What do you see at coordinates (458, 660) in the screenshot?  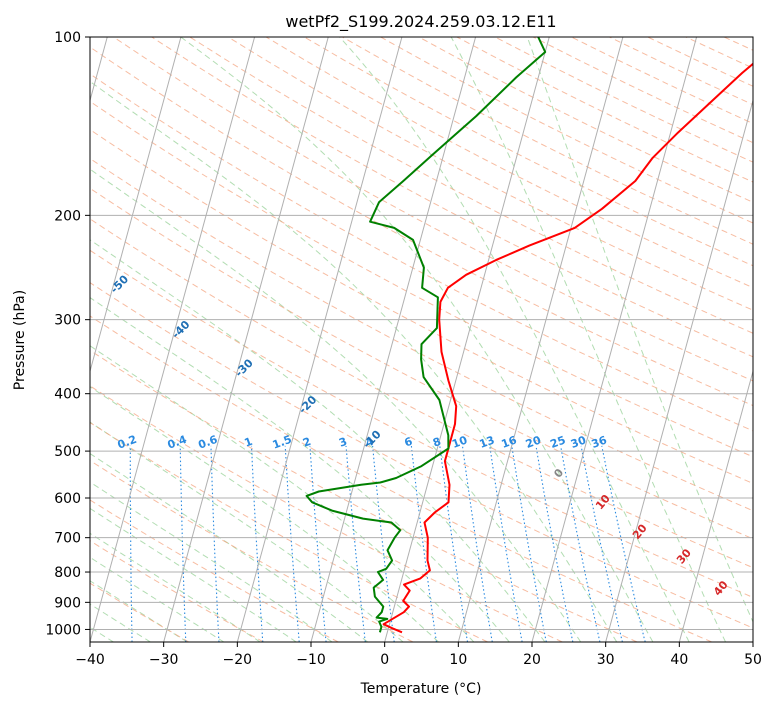 I see `x-tick-label: 10` at bounding box center [458, 660].